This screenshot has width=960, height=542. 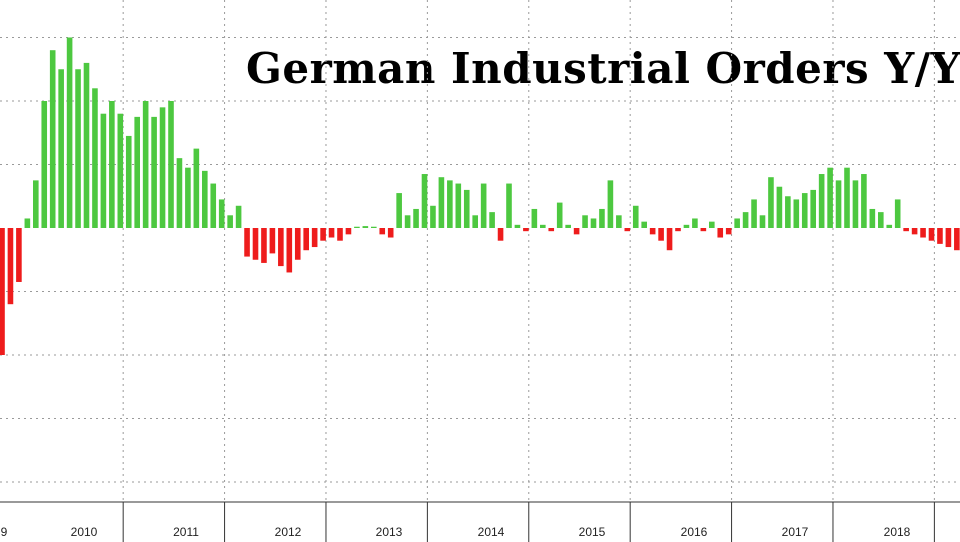 I want to click on x-tick-label: 2012, so click(x=288, y=532).